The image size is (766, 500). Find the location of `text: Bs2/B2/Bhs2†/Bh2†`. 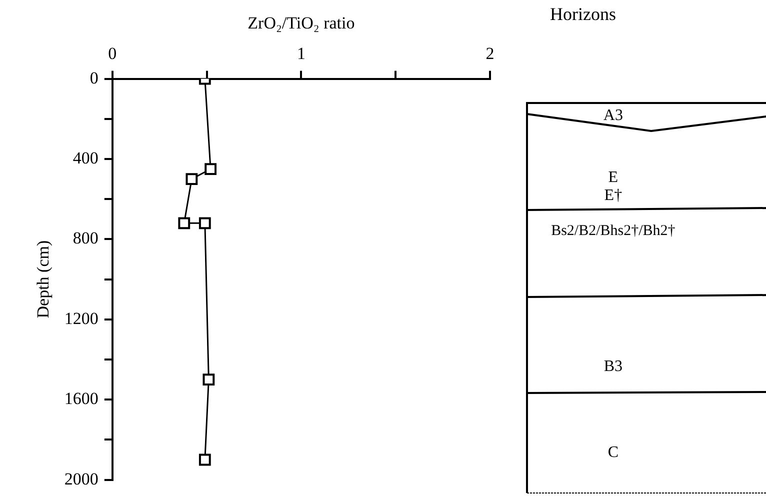

text: Bs2/B2/Bhs2†/Bh2† is located at coordinates (613, 231).